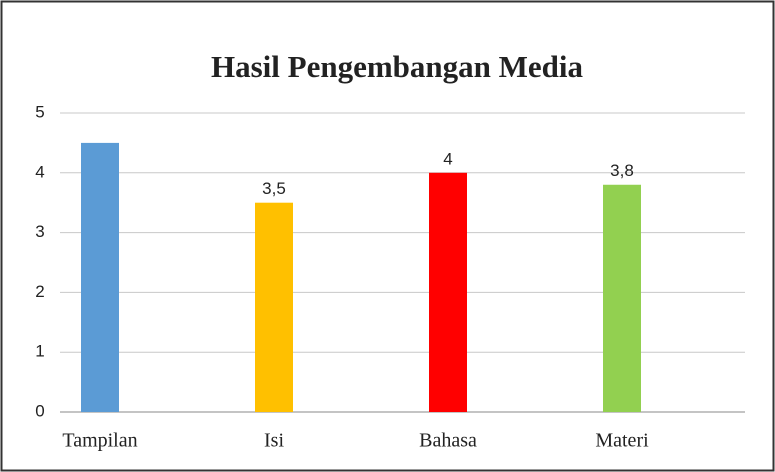  What do you see at coordinates (274, 188) in the screenshot?
I see `data-label: 3,5` at bounding box center [274, 188].